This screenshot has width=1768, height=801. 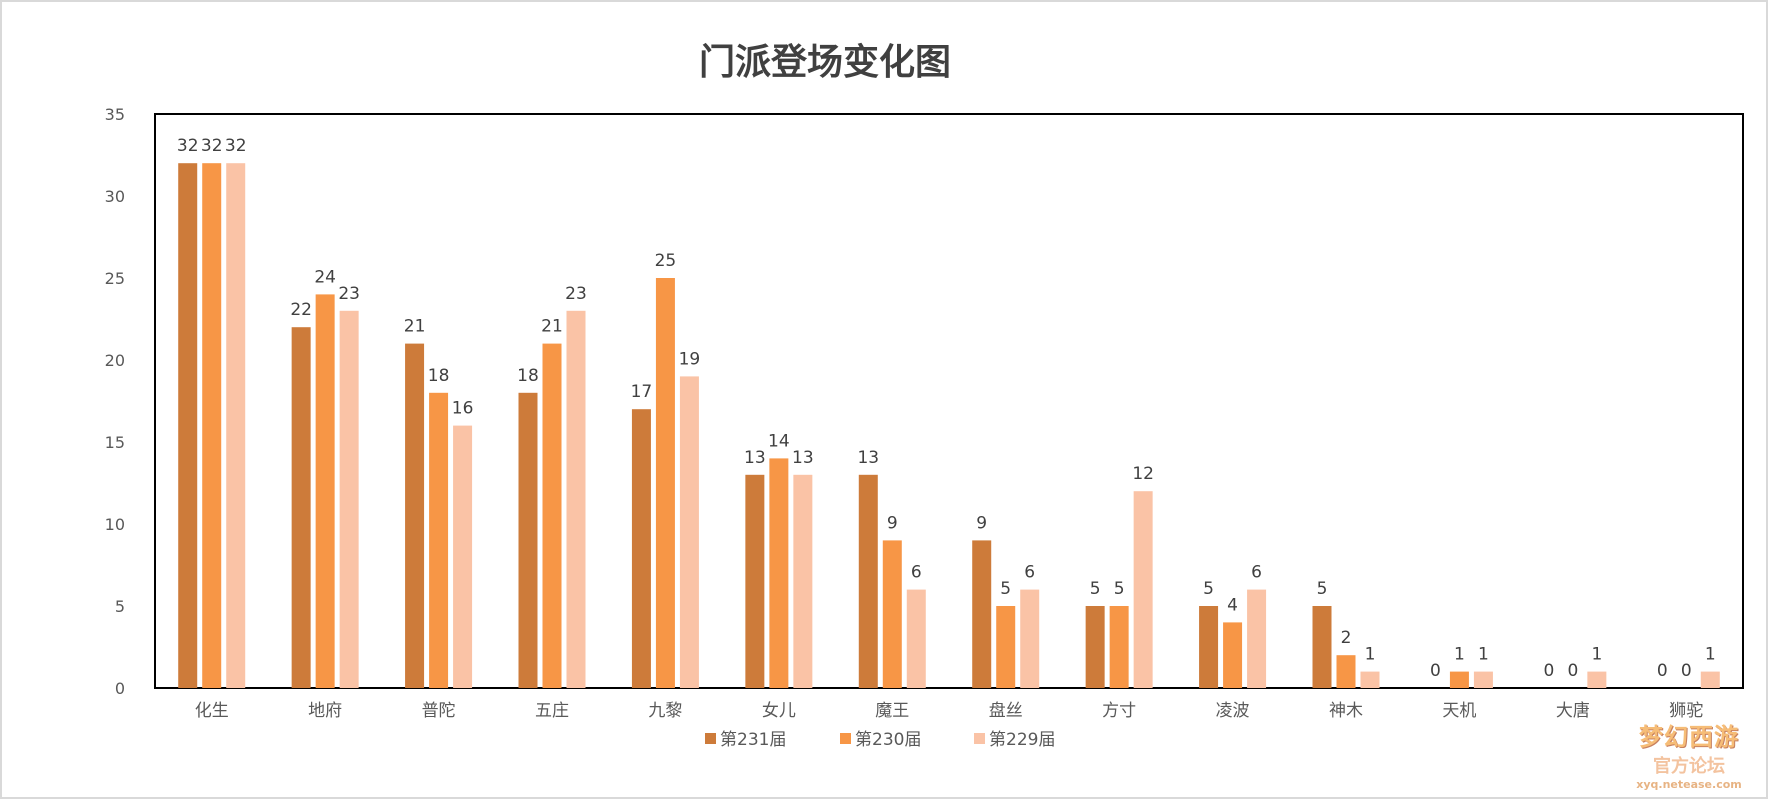 I want to click on y-tick-label: 0, so click(x=120, y=688).